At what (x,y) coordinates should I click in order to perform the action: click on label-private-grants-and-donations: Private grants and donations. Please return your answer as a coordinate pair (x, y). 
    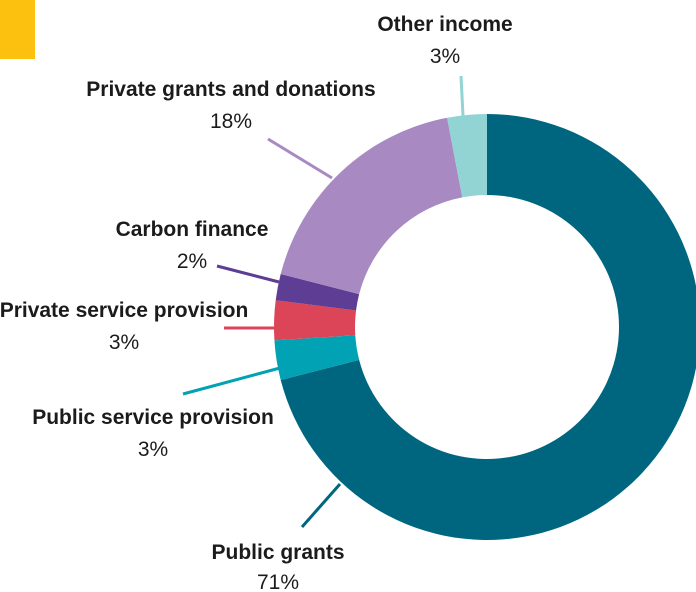
    Looking at the image, I should click on (230, 89).